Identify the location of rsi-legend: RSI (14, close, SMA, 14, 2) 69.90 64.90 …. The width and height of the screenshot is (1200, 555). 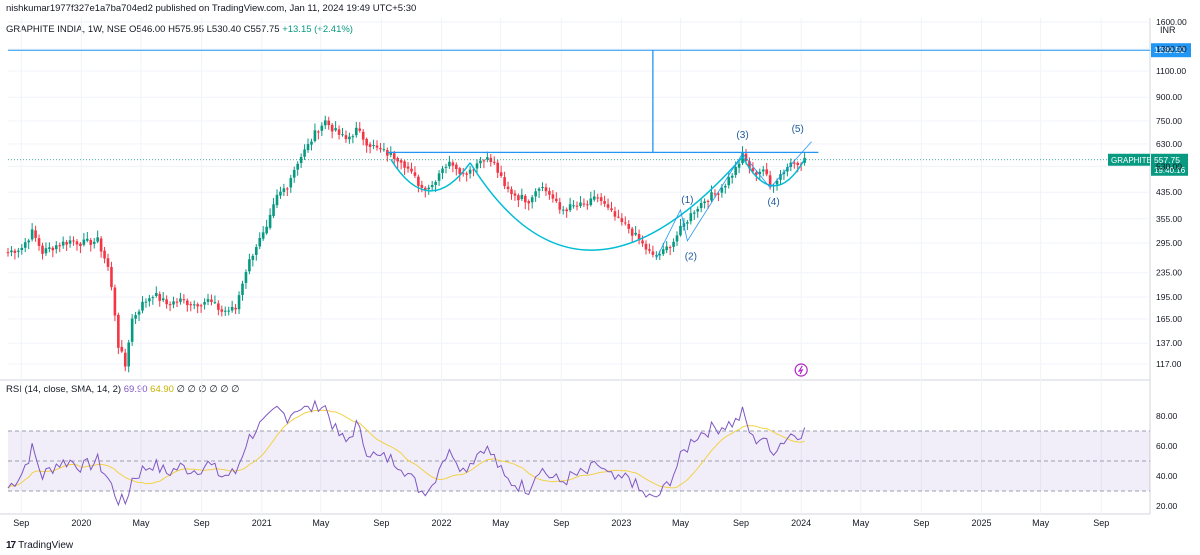
(122, 389).